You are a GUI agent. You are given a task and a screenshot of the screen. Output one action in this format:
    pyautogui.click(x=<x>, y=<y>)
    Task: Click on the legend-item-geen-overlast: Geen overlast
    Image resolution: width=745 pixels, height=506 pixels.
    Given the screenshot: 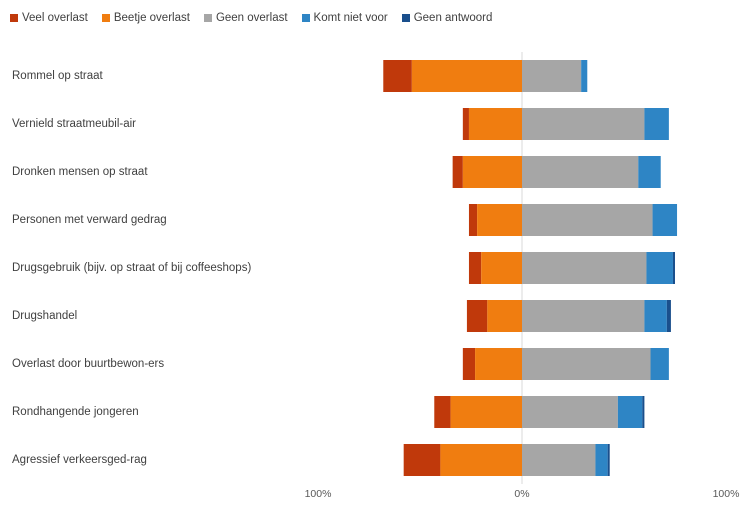 What is the action you would take?
    pyautogui.click(x=245, y=18)
    